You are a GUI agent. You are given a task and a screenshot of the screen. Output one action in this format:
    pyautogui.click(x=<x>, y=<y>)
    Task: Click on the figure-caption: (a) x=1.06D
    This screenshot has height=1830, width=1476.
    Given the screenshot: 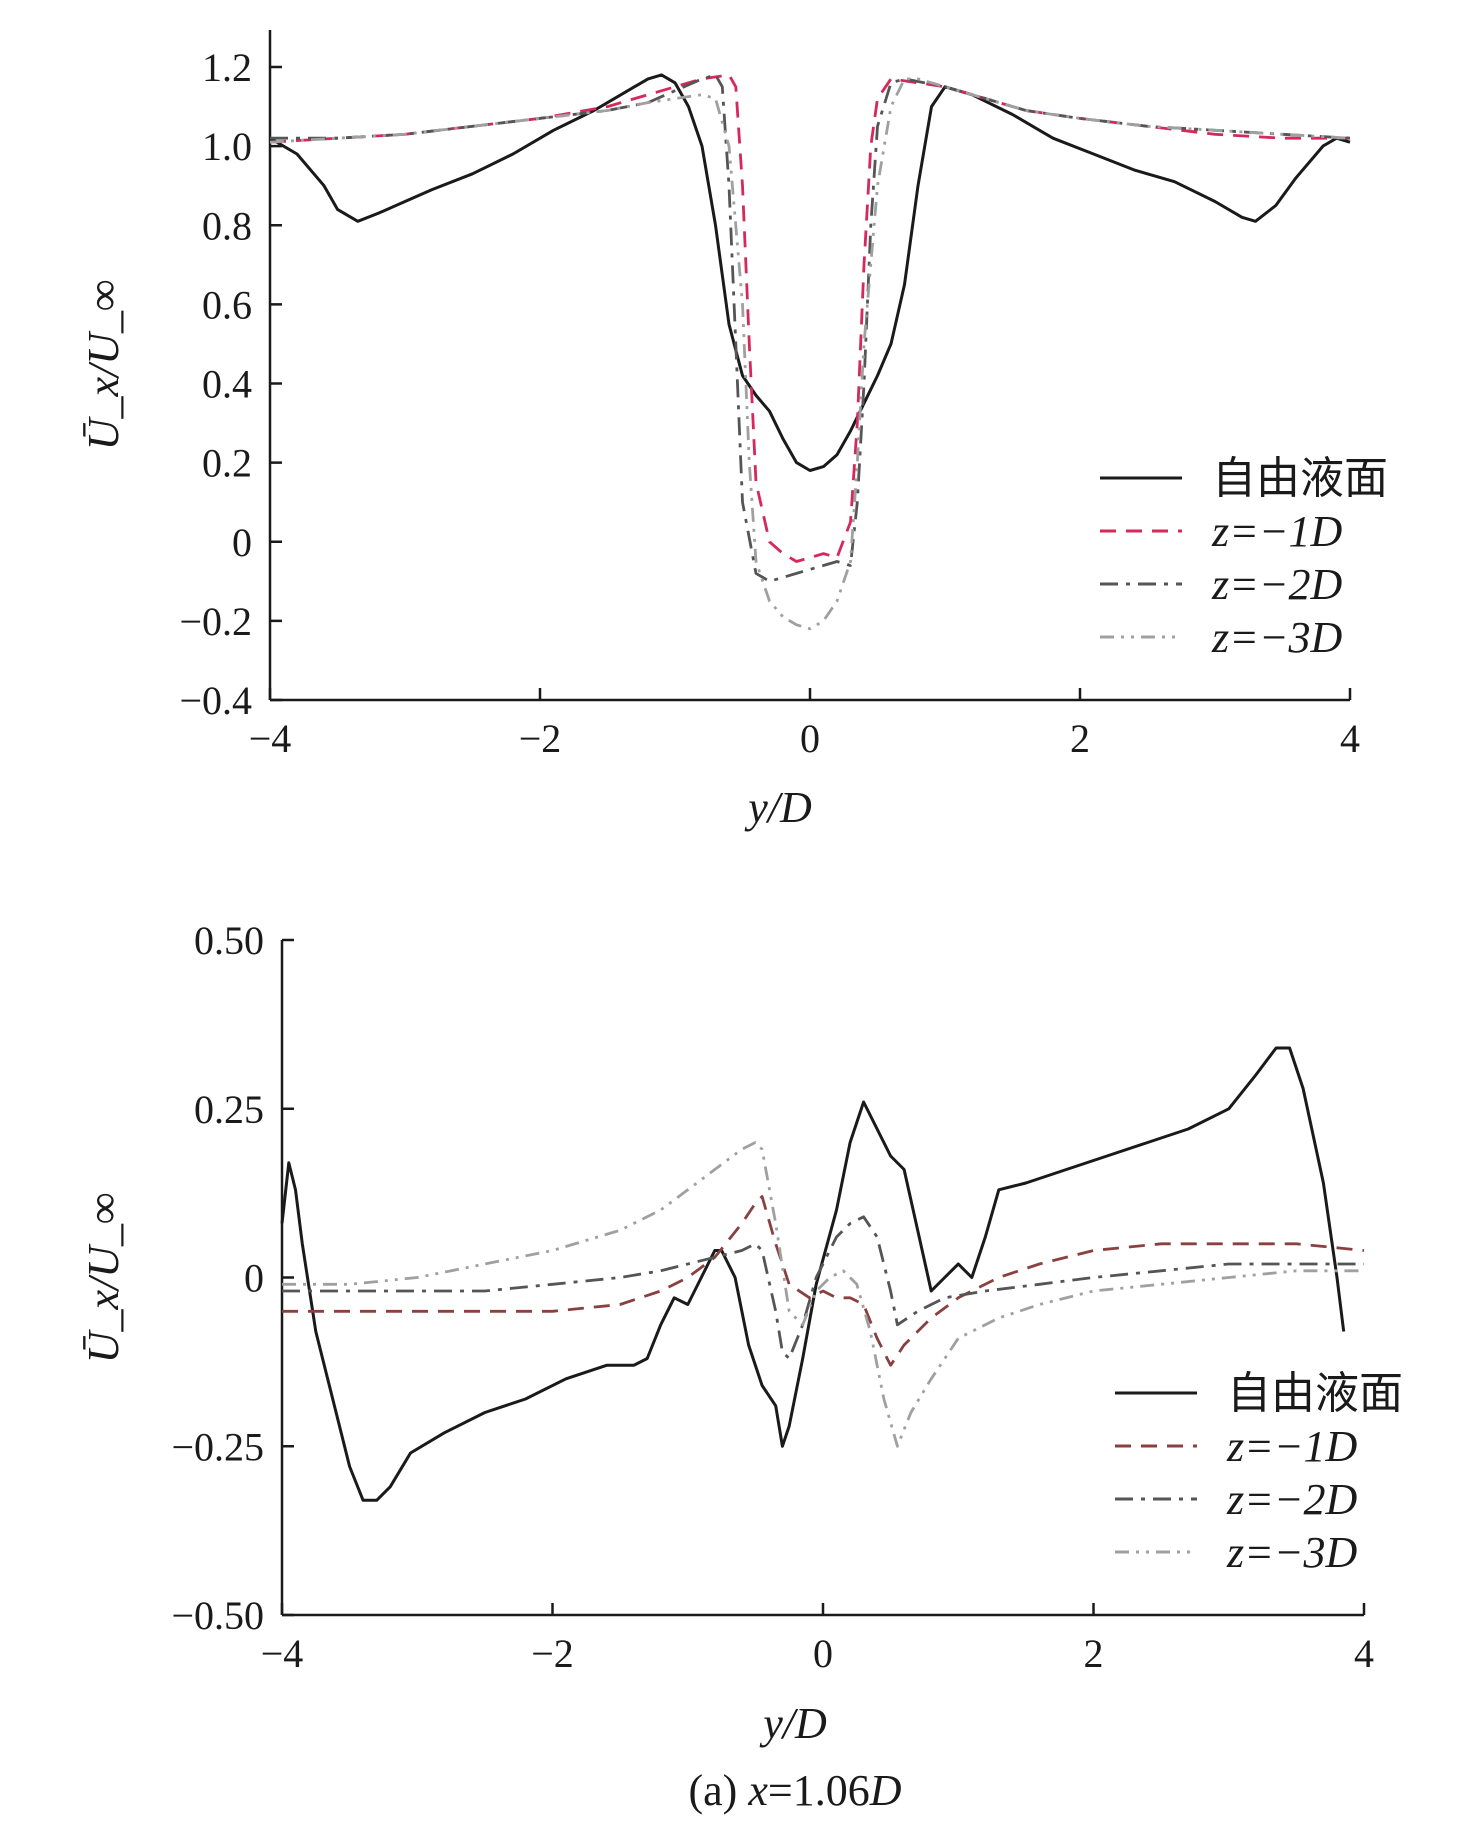 What is the action you would take?
    pyautogui.click(x=795, y=1790)
    